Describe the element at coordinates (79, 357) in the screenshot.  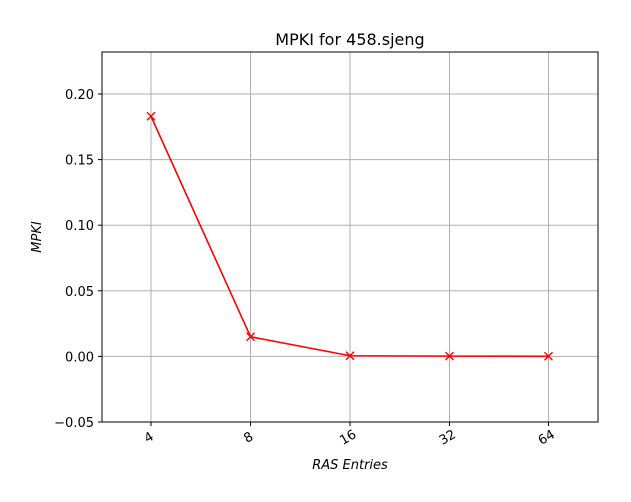
I see `y-tick-label: 0.00` at that location.